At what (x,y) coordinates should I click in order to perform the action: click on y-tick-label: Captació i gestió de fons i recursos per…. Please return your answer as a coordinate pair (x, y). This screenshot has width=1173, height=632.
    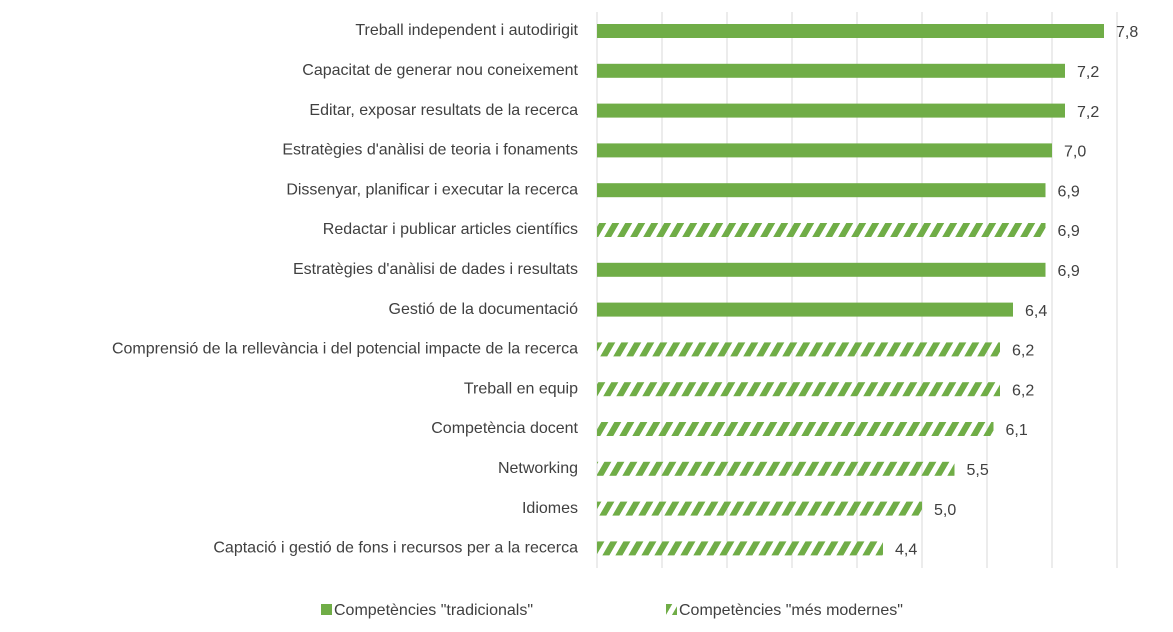
    Looking at the image, I should click on (395, 548).